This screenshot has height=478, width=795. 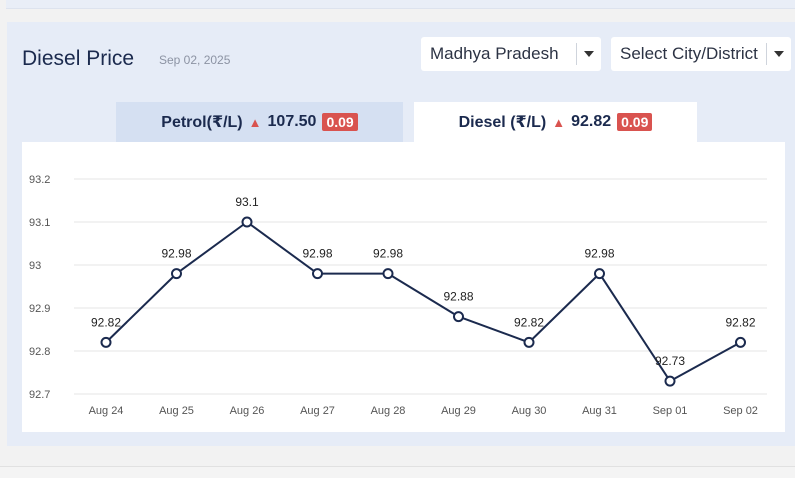 What do you see at coordinates (689, 53) in the screenshot?
I see `city-select-placeholder: Select City/District` at bounding box center [689, 53].